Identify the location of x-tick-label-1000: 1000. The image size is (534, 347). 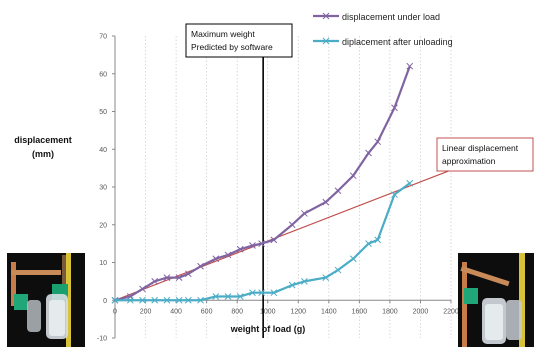
(268, 311).